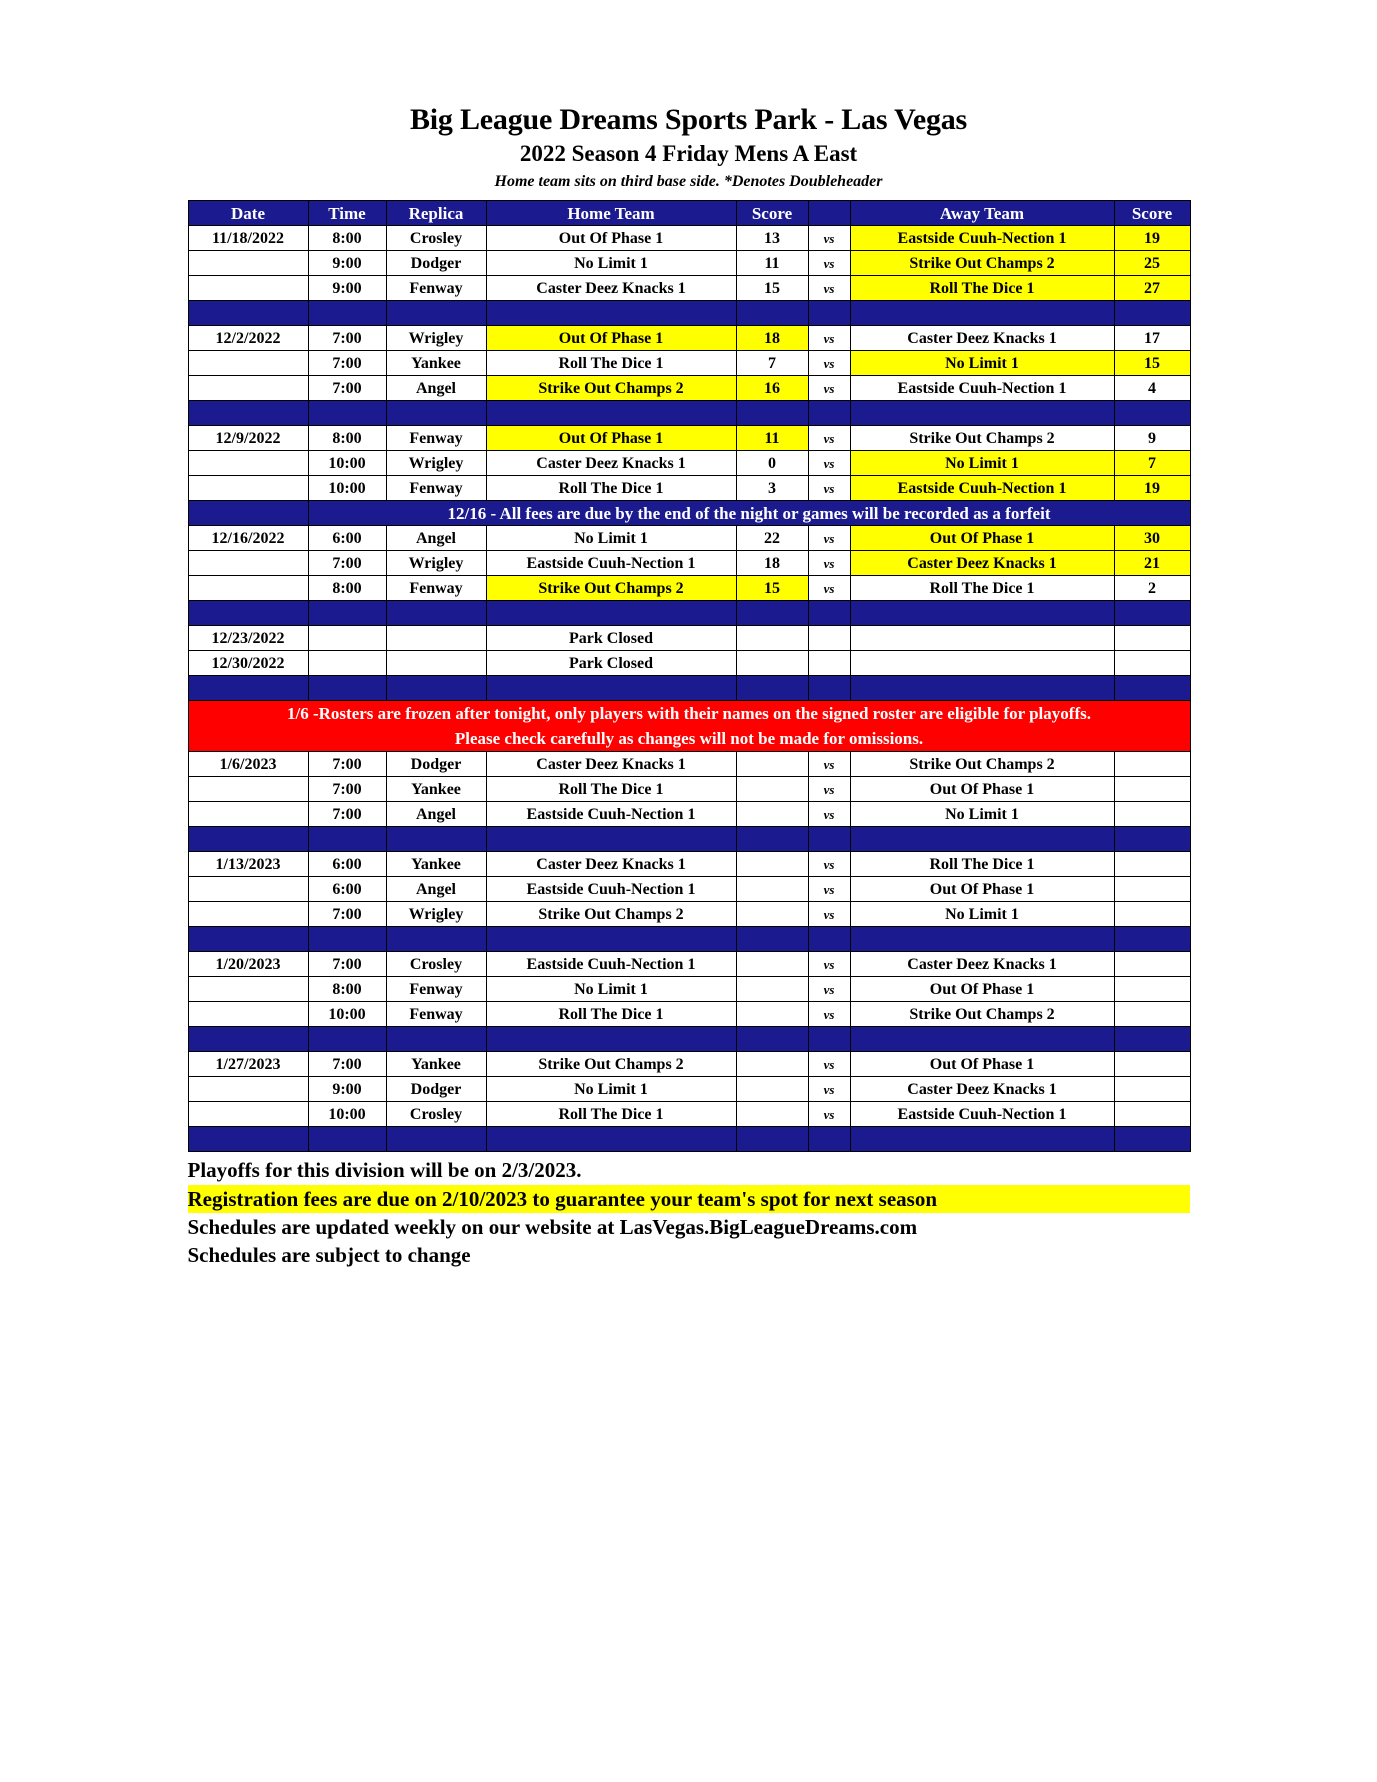 The width and height of the screenshot is (1377, 1782). Describe the element at coordinates (611, 288) in the screenshot. I see `cell-home-team: Caster Deez Knacks 1` at that location.